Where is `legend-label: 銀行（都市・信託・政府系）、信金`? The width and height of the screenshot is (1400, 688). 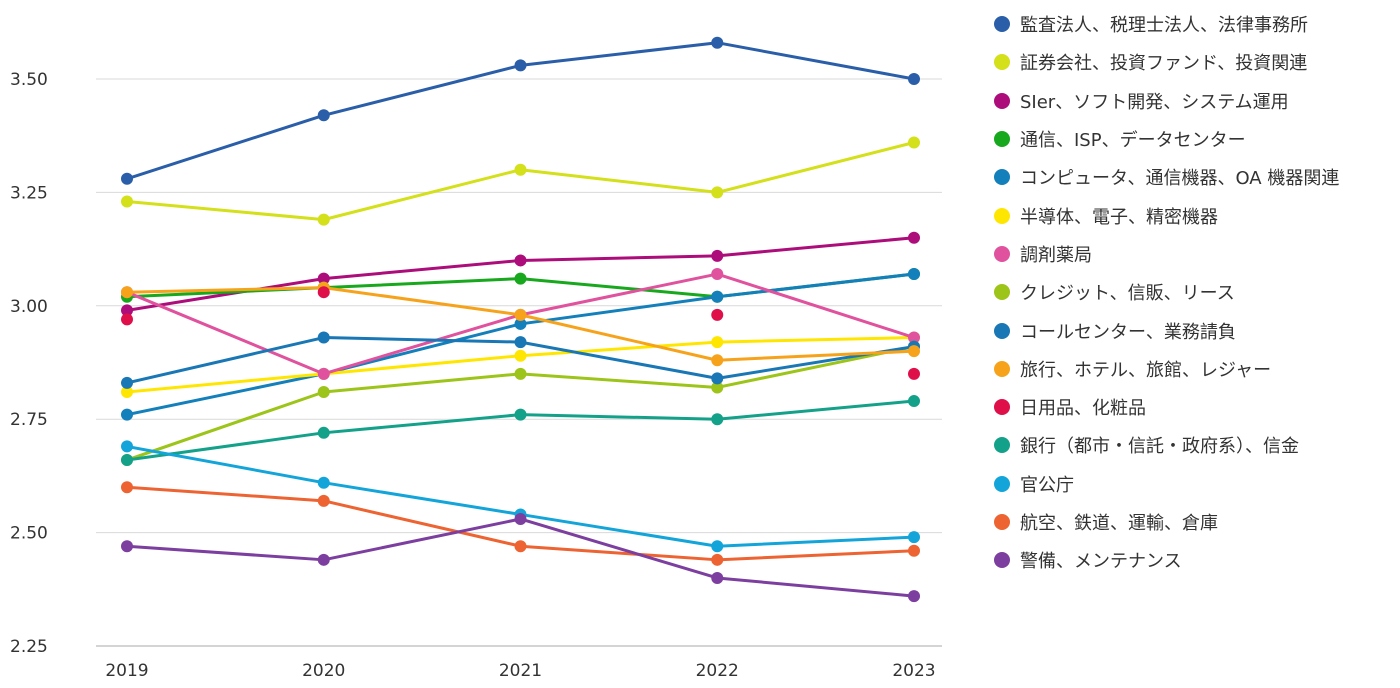
legend-label: 銀行（都市・信託・政府系）、信金 is located at coordinates (1159, 447).